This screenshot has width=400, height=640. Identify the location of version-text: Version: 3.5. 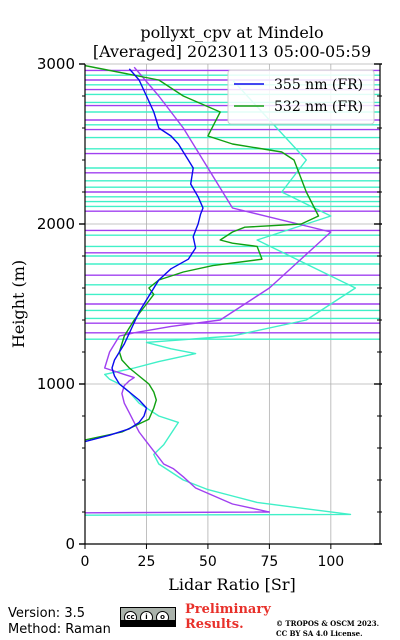
(46, 613).